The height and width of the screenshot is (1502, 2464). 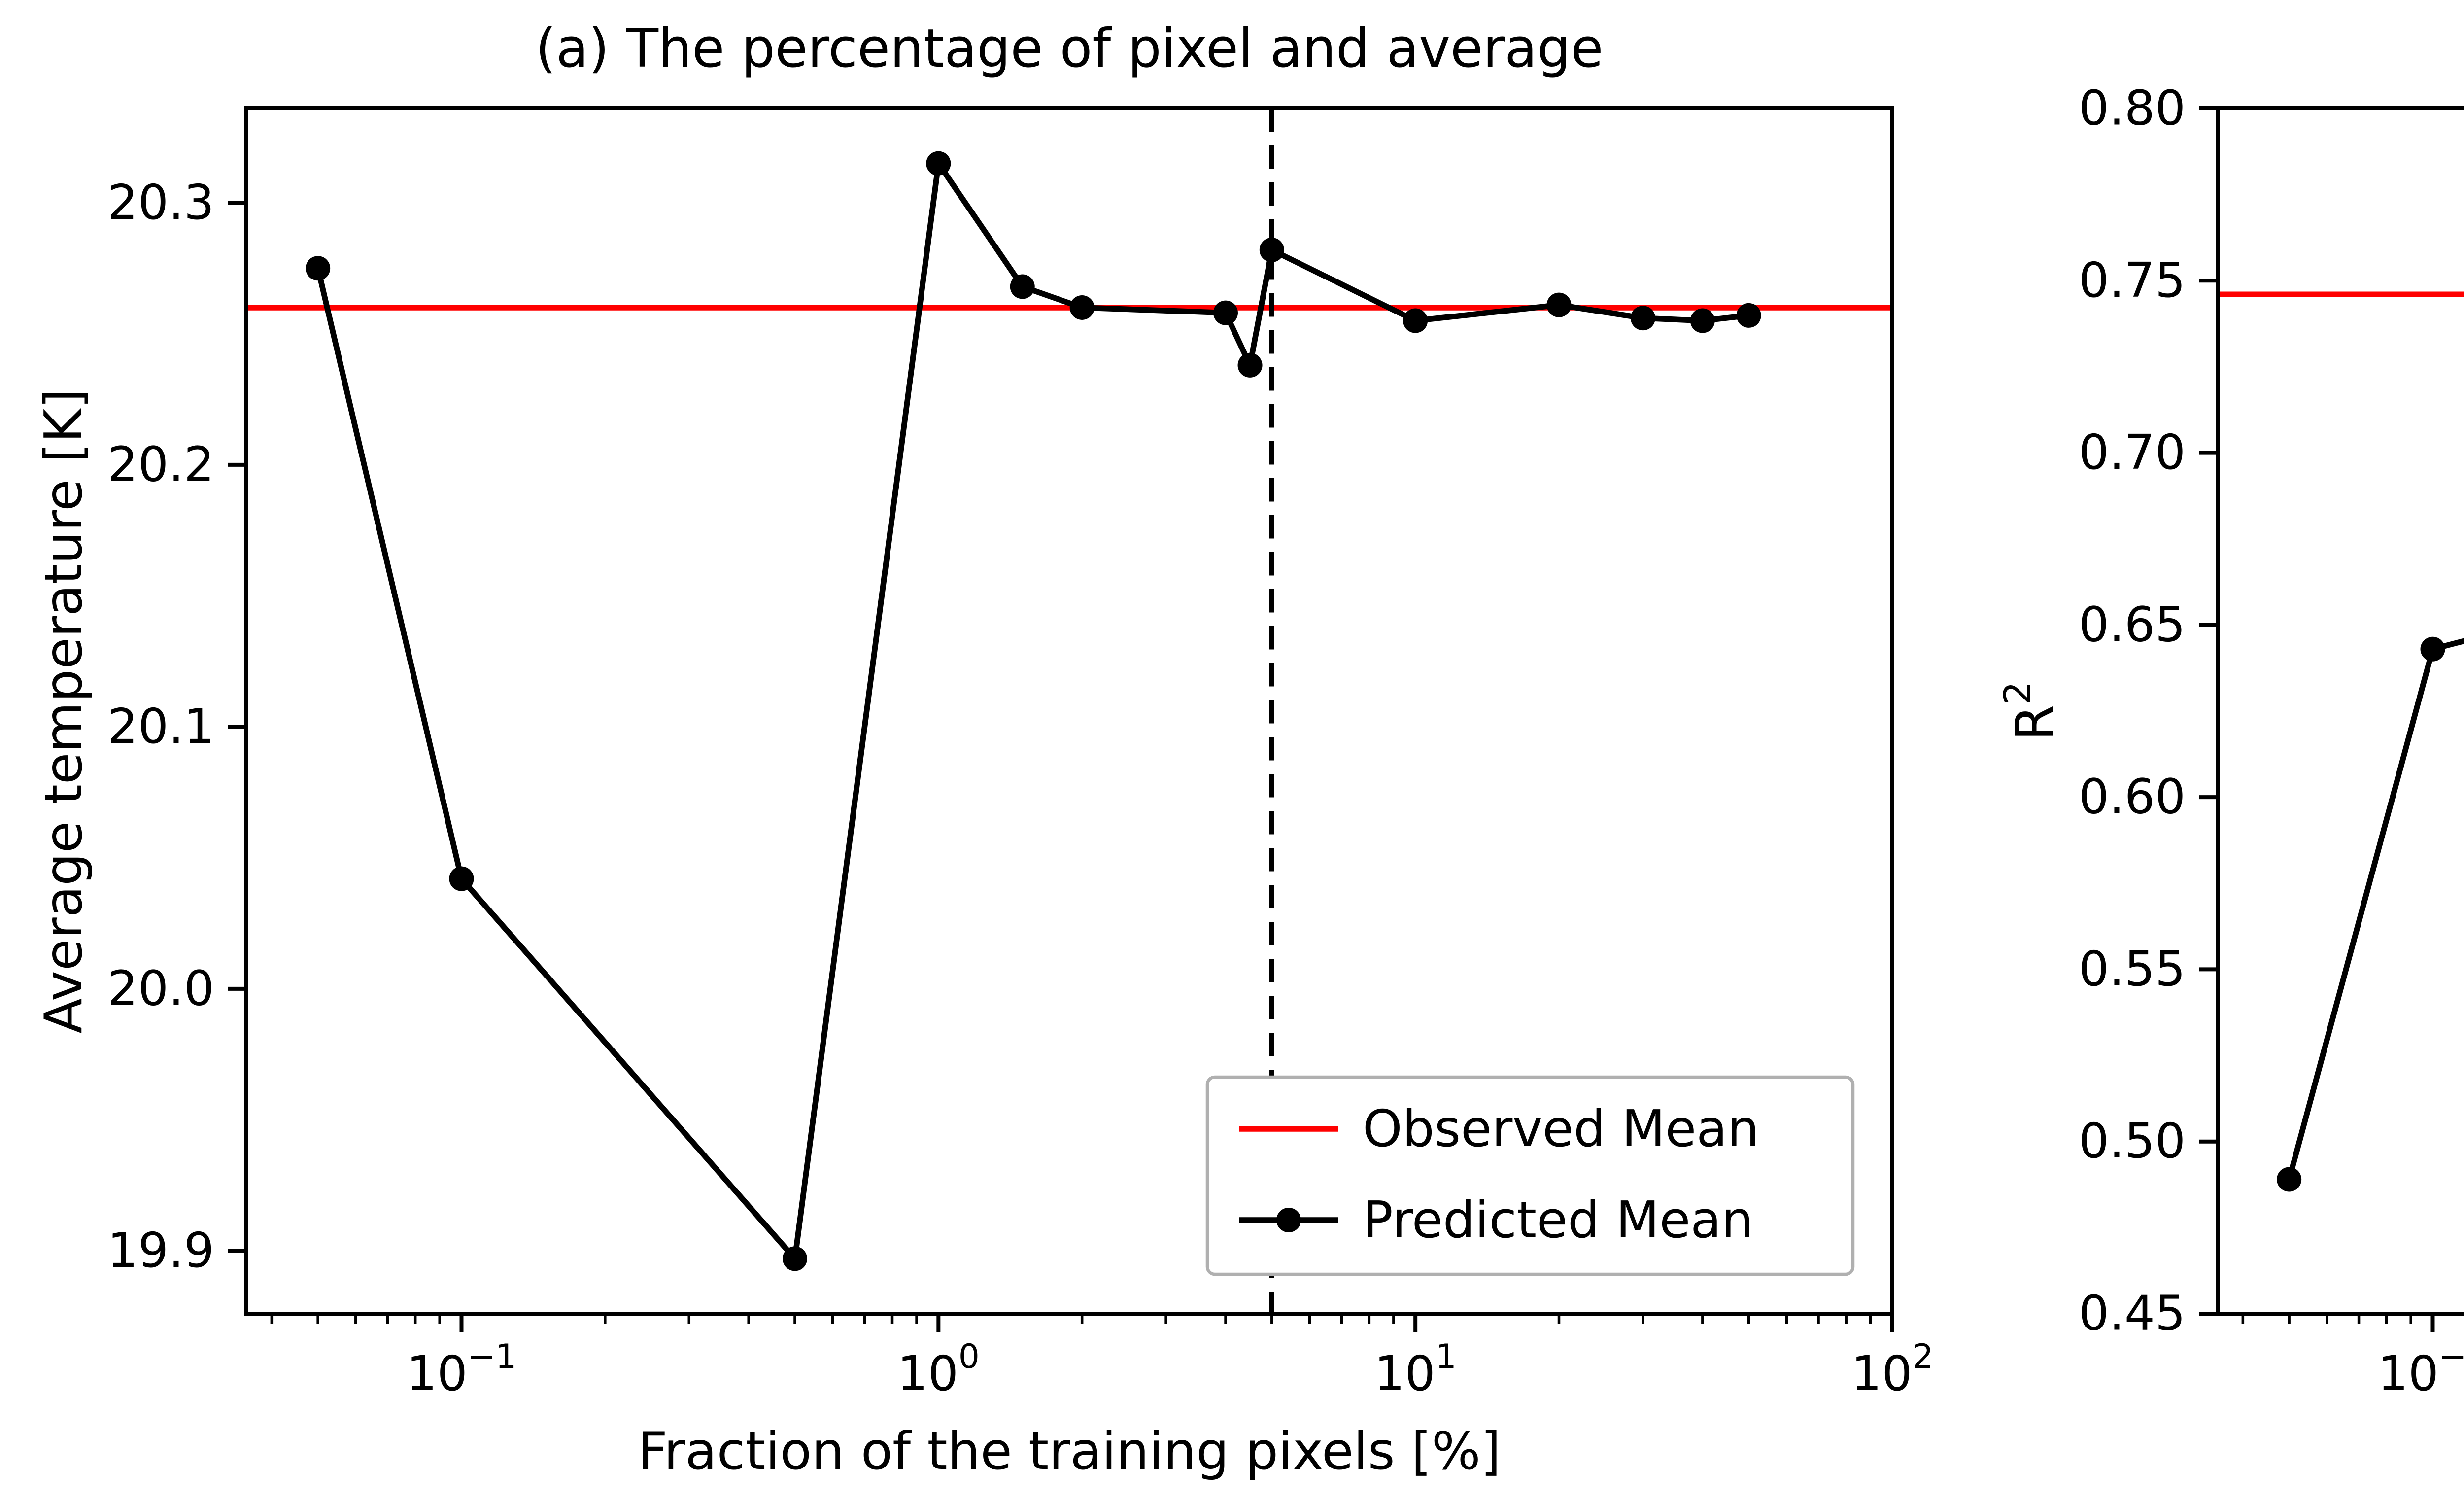 I want to click on y-axis-label: Average temperature [K], so click(x=64, y=711).